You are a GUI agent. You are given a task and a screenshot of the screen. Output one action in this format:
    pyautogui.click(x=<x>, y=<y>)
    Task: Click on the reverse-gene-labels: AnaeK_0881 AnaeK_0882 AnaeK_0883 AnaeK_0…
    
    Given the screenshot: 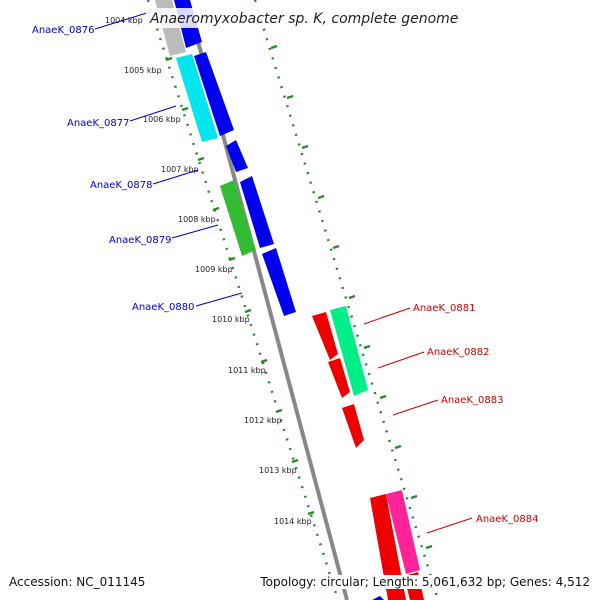 What is the action you would take?
    pyautogui.click(x=450, y=418)
    